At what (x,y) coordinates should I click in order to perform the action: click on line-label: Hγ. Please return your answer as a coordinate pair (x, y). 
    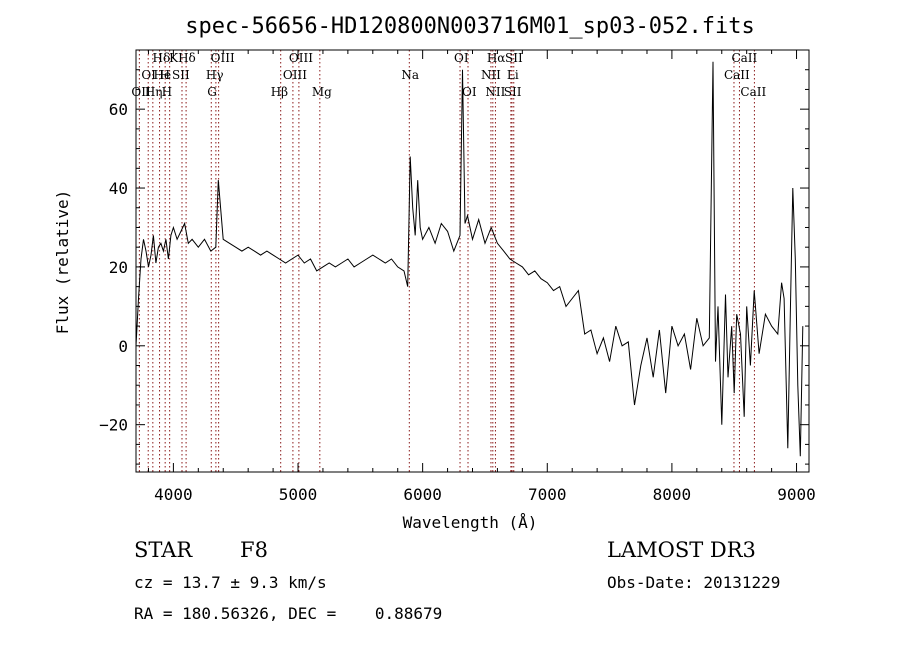
    Looking at the image, I should click on (215, 75).